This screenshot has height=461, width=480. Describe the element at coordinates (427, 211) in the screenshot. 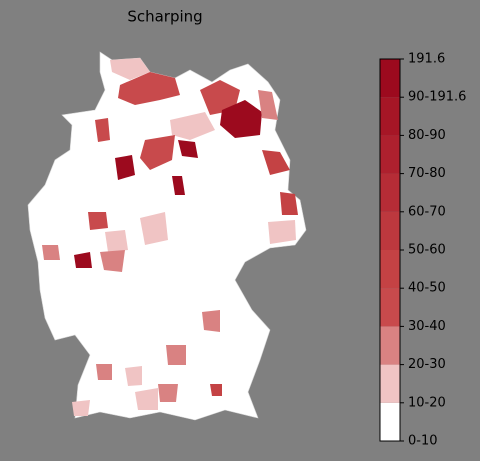

I see `colorbar-label: 60-70` at that location.